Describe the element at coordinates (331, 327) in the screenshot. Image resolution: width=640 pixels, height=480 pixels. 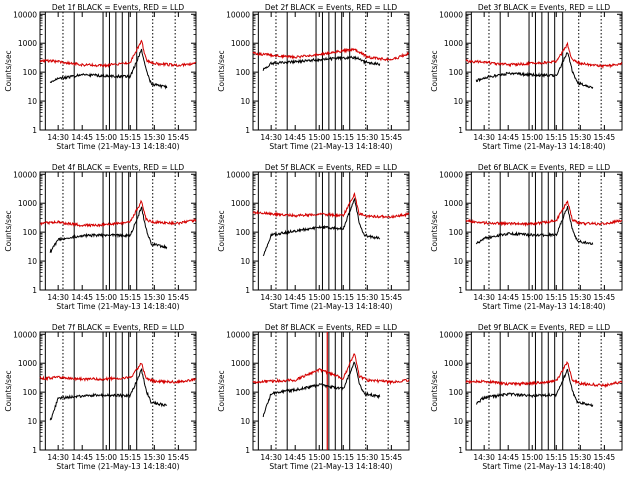
I see `chart-title: Det 8f BLACK = Events, RED = LLD` at that location.